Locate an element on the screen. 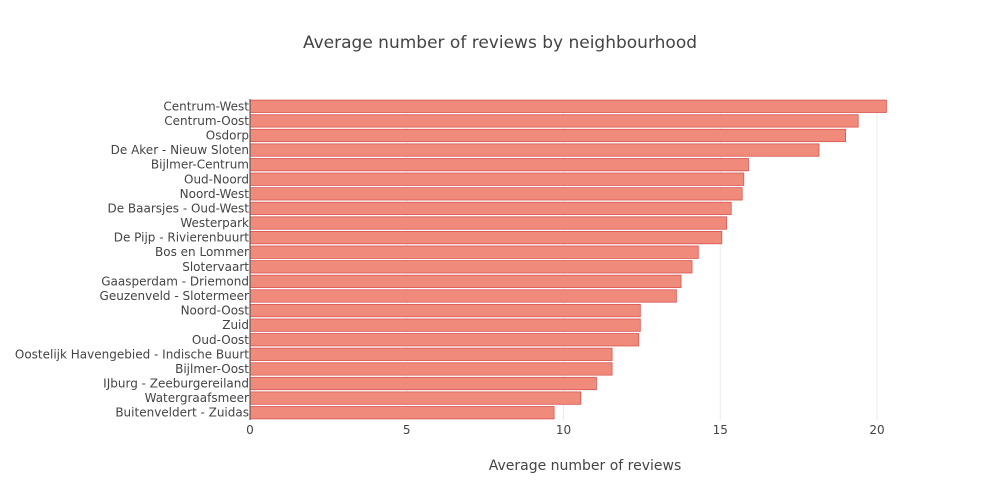 The height and width of the screenshot is (500, 1000). y-tick-label: Bijlmer-Oost is located at coordinates (212, 369).